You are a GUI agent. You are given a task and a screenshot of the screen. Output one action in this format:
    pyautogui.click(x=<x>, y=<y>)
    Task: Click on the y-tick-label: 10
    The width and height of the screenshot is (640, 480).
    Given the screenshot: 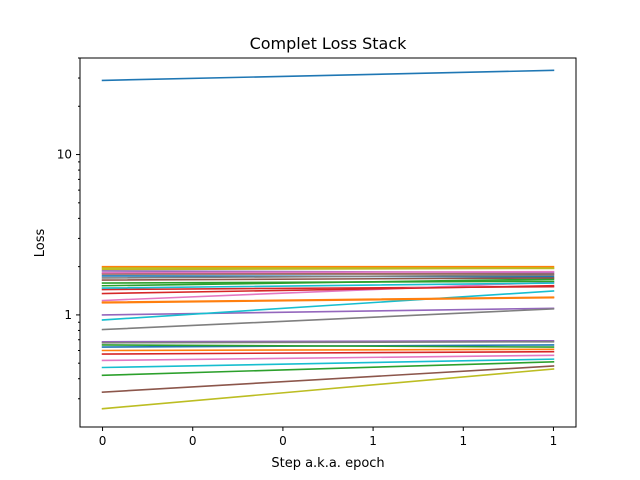 What is the action you would take?
    pyautogui.click(x=64, y=155)
    